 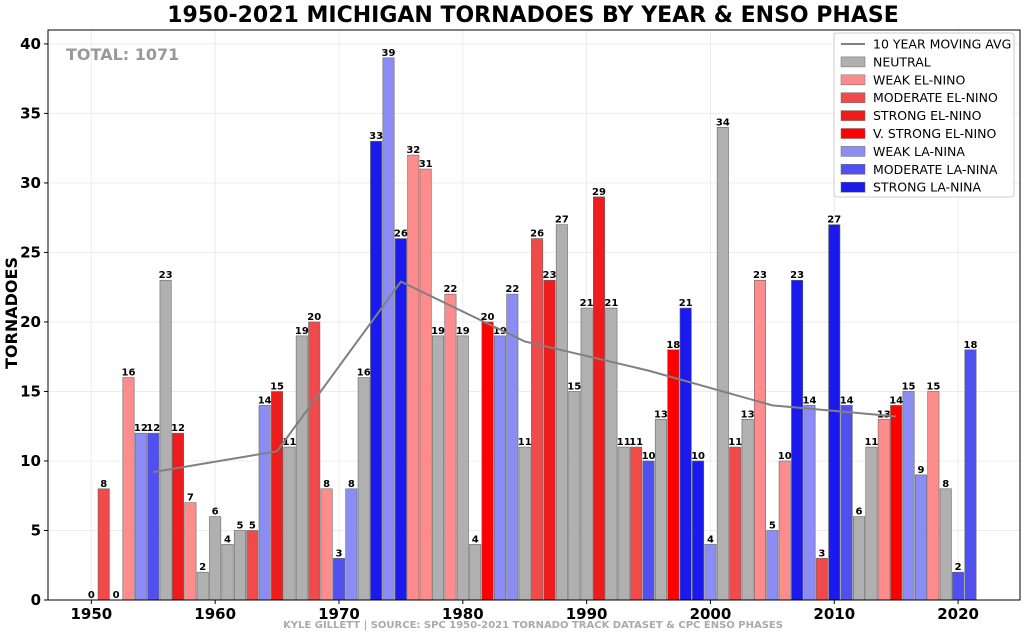 What do you see at coordinates (252, 565) in the screenshot?
I see `bar-1963` at bounding box center [252, 565].